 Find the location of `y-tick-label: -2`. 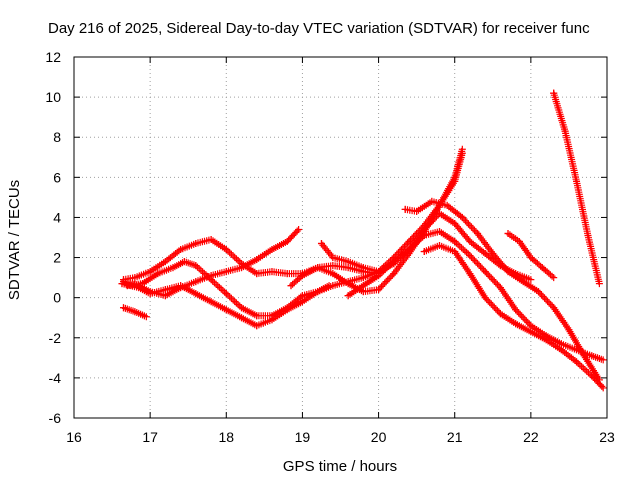

y-tick-label: -2 is located at coordinates (55, 338).